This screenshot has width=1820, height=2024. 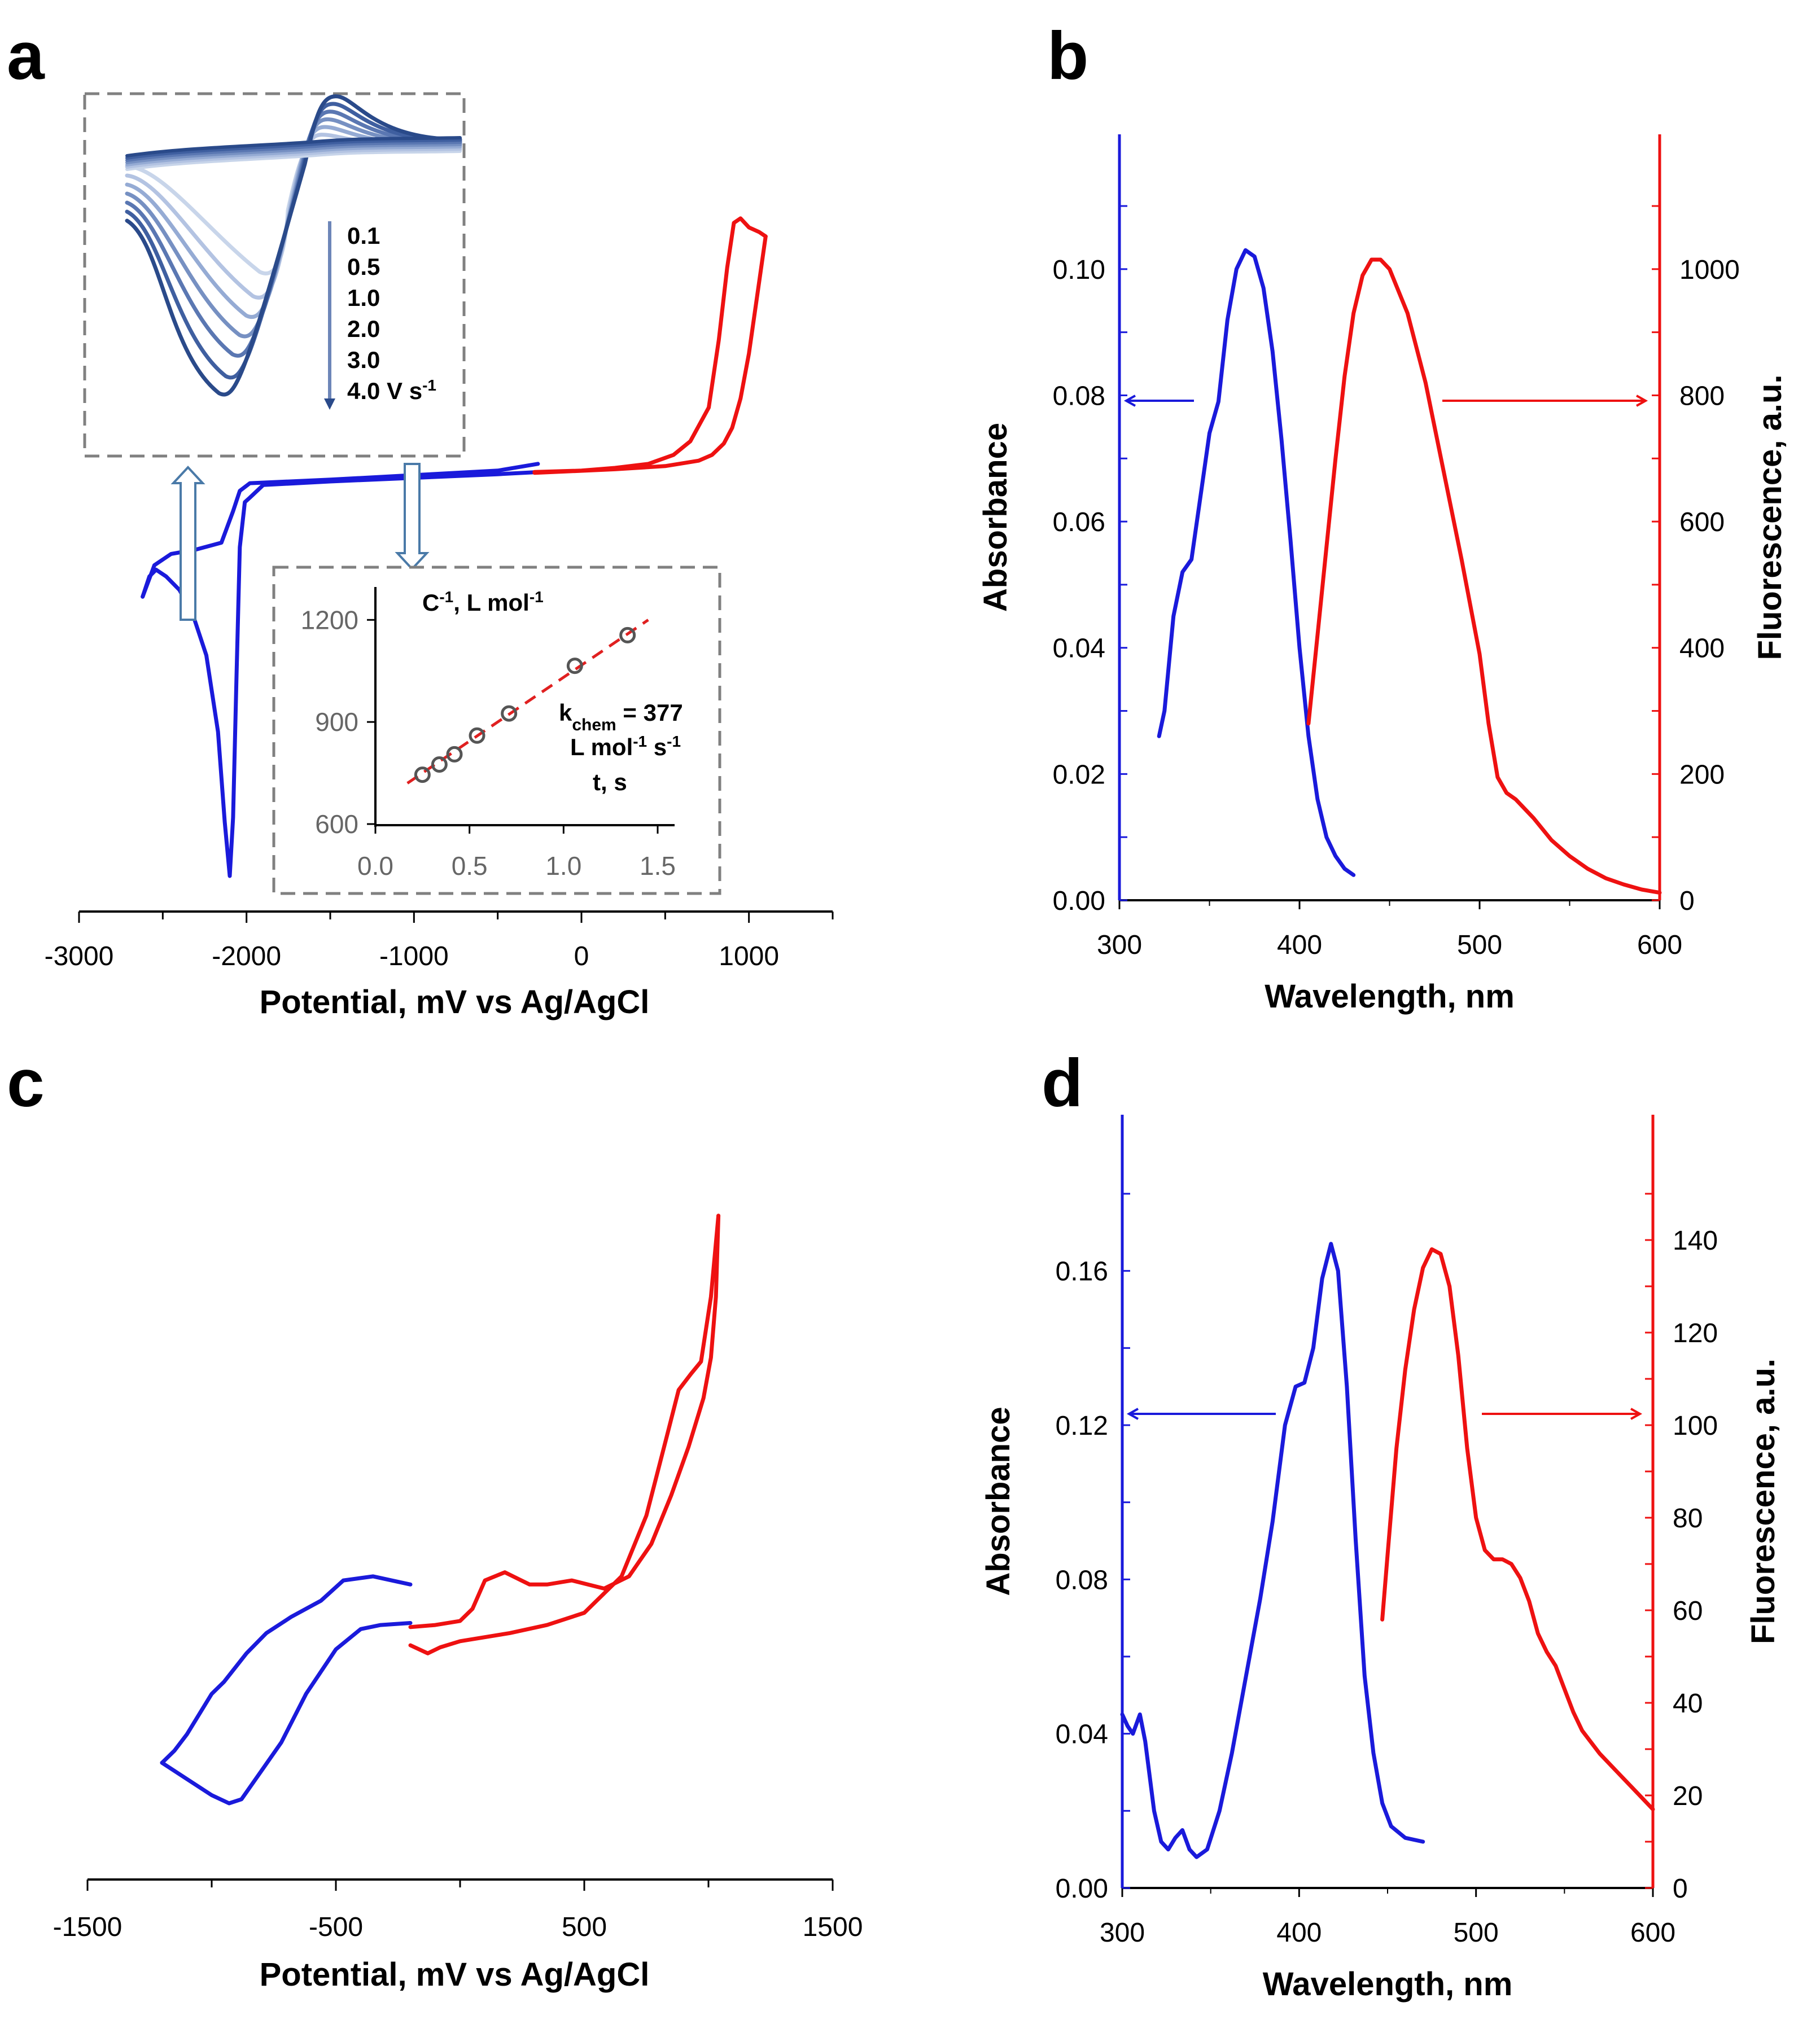 What do you see at coordinates (414, 956) in the screenshot?
I see `x-tick-label: -1000` at bounding box center [414, 956].